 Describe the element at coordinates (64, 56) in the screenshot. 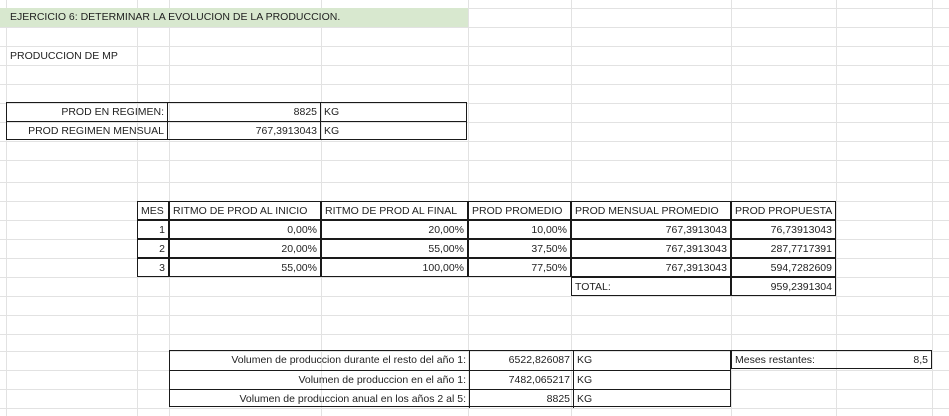

I see `subtitle-cell: PRODUCCION DE MP` at that location.